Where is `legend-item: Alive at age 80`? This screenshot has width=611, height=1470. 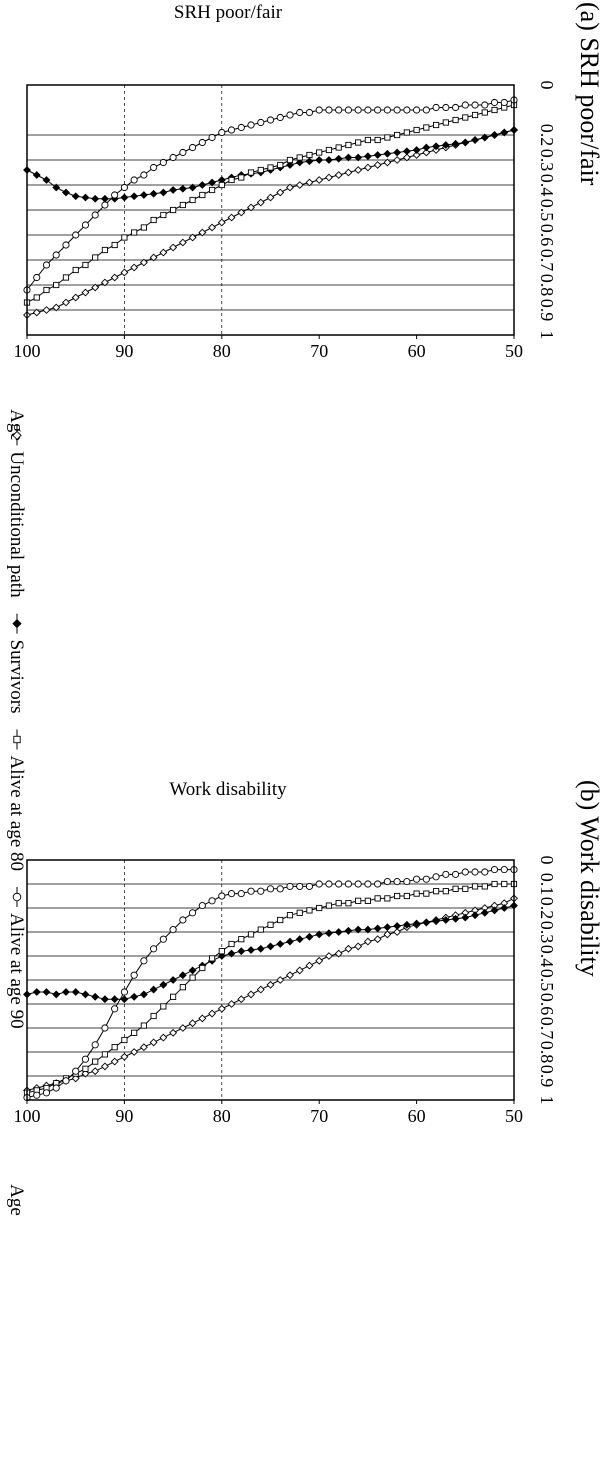
legend-item: Alive at age 80 is located at coordinates (16, 800).